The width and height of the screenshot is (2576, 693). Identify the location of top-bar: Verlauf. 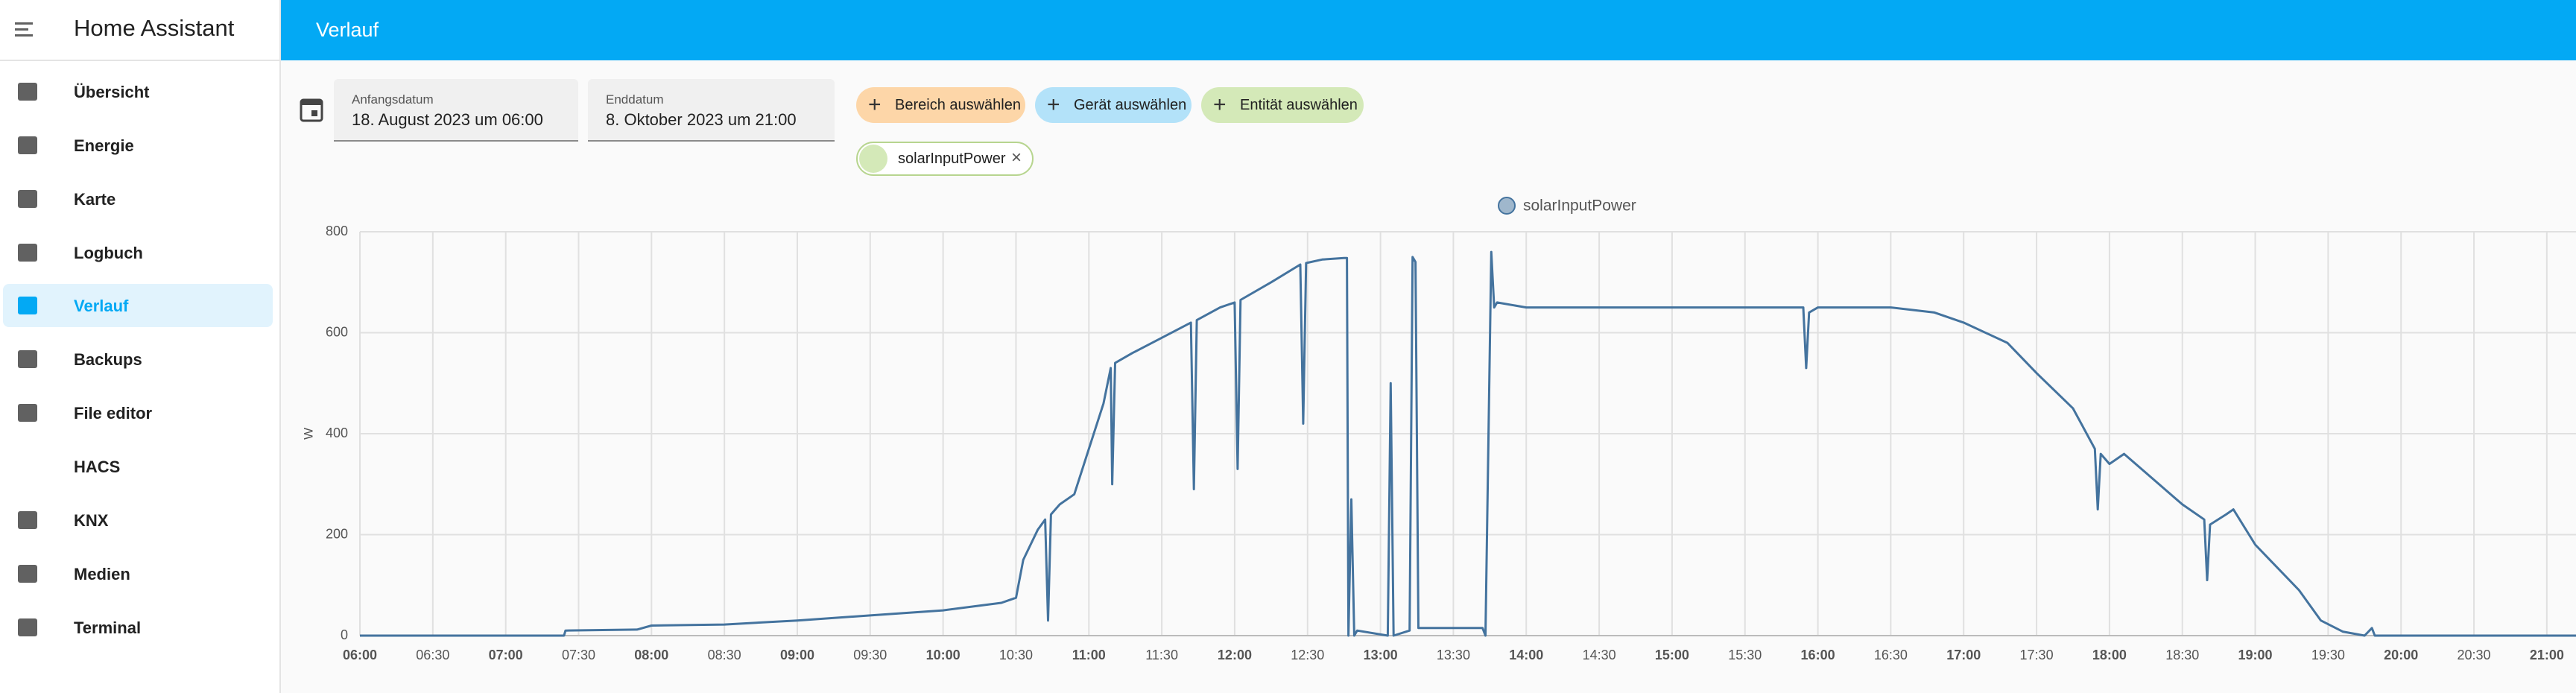
(1428, 30).